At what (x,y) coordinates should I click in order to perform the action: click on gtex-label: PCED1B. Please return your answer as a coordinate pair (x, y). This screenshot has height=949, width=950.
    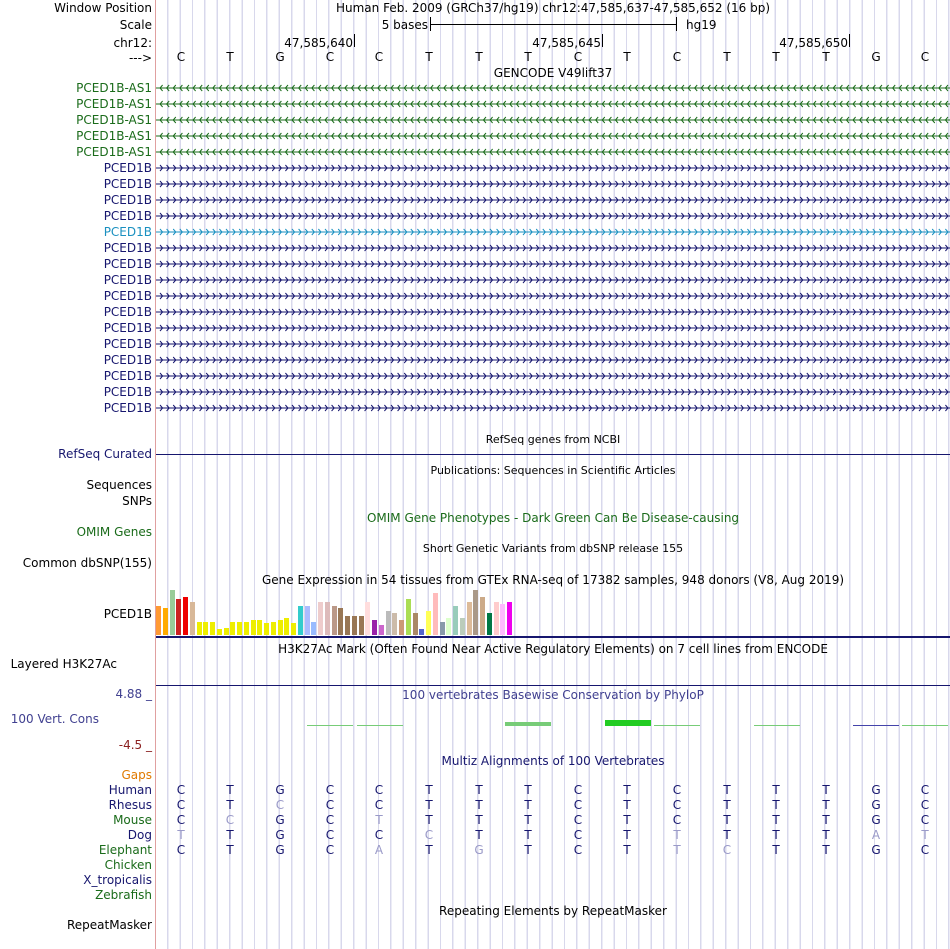
    Looking at the image, I should click on (127, 614).